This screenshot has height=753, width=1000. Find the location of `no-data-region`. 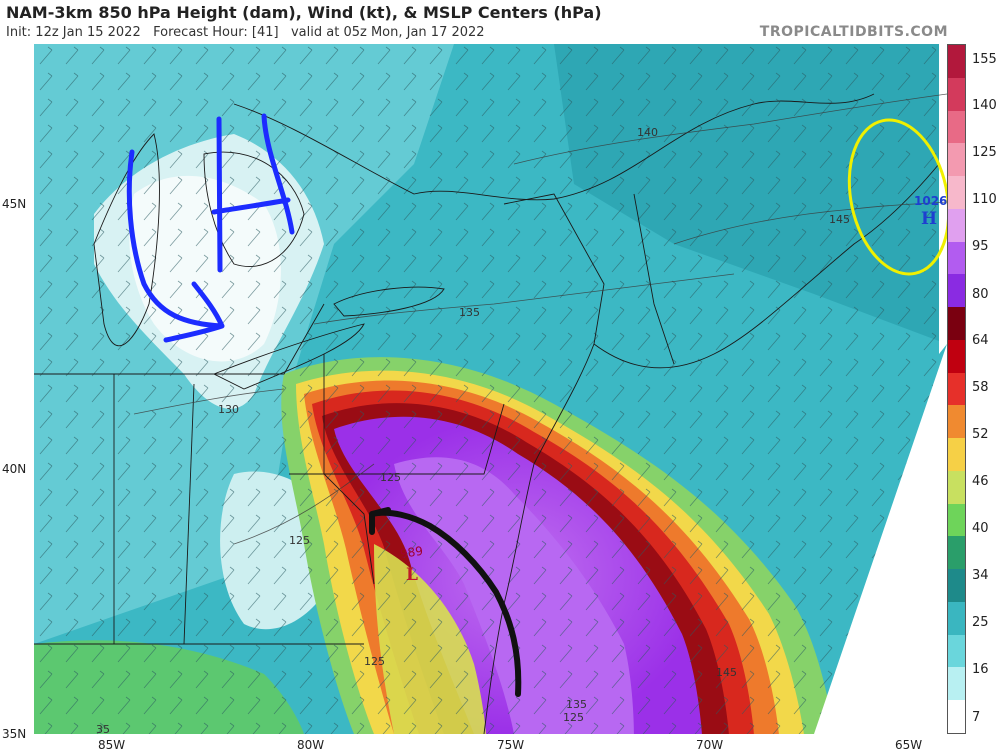

no-data-region is located at coordinates (880, 539).